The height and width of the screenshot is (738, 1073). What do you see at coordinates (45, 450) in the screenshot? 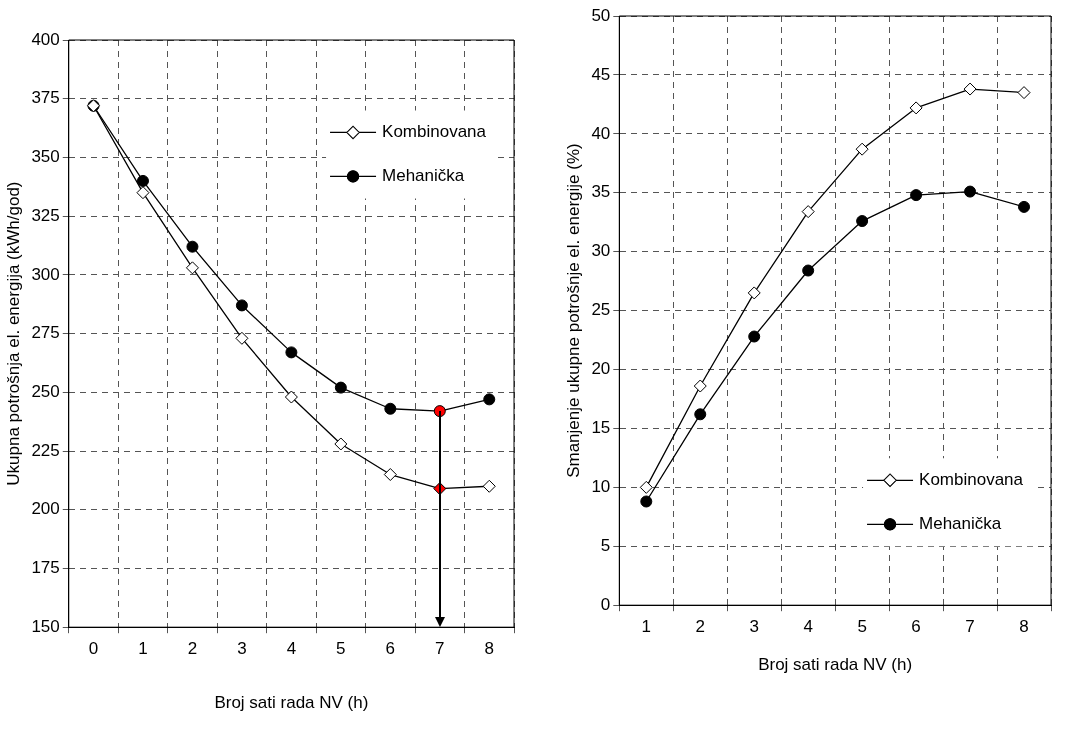
I see `y-tick-label: 225` at bounding box center [45, 450].